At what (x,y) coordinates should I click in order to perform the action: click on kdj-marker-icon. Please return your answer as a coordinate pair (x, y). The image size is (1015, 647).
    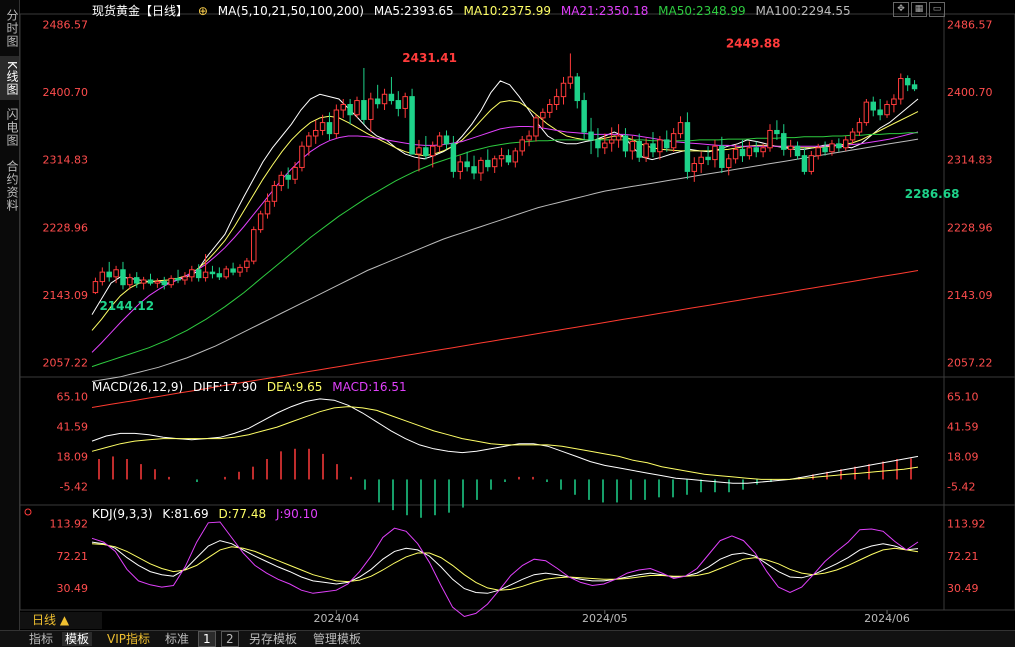
    Looking at the image, I should click on (28, 512).